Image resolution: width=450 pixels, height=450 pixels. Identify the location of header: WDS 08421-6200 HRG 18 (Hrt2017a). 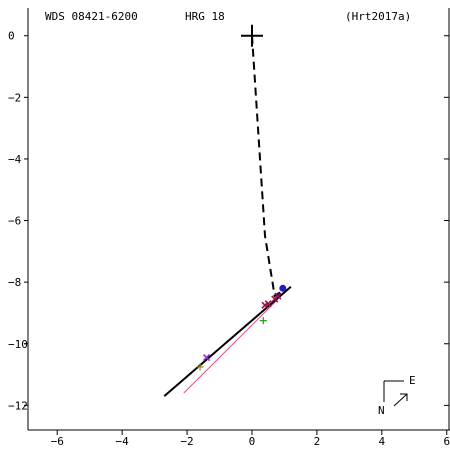
(228, 16).